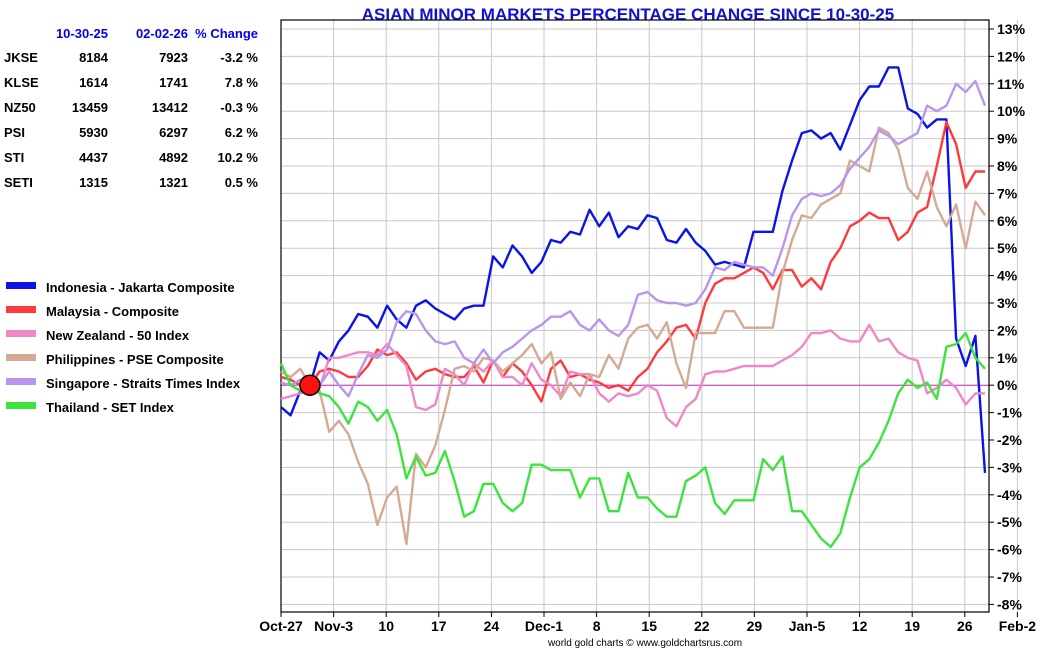 This screenshot has width=1050, height=650. Describe the element at coordinates (226, 33) in the screenshot. I see `table-header: % Change` at that location.